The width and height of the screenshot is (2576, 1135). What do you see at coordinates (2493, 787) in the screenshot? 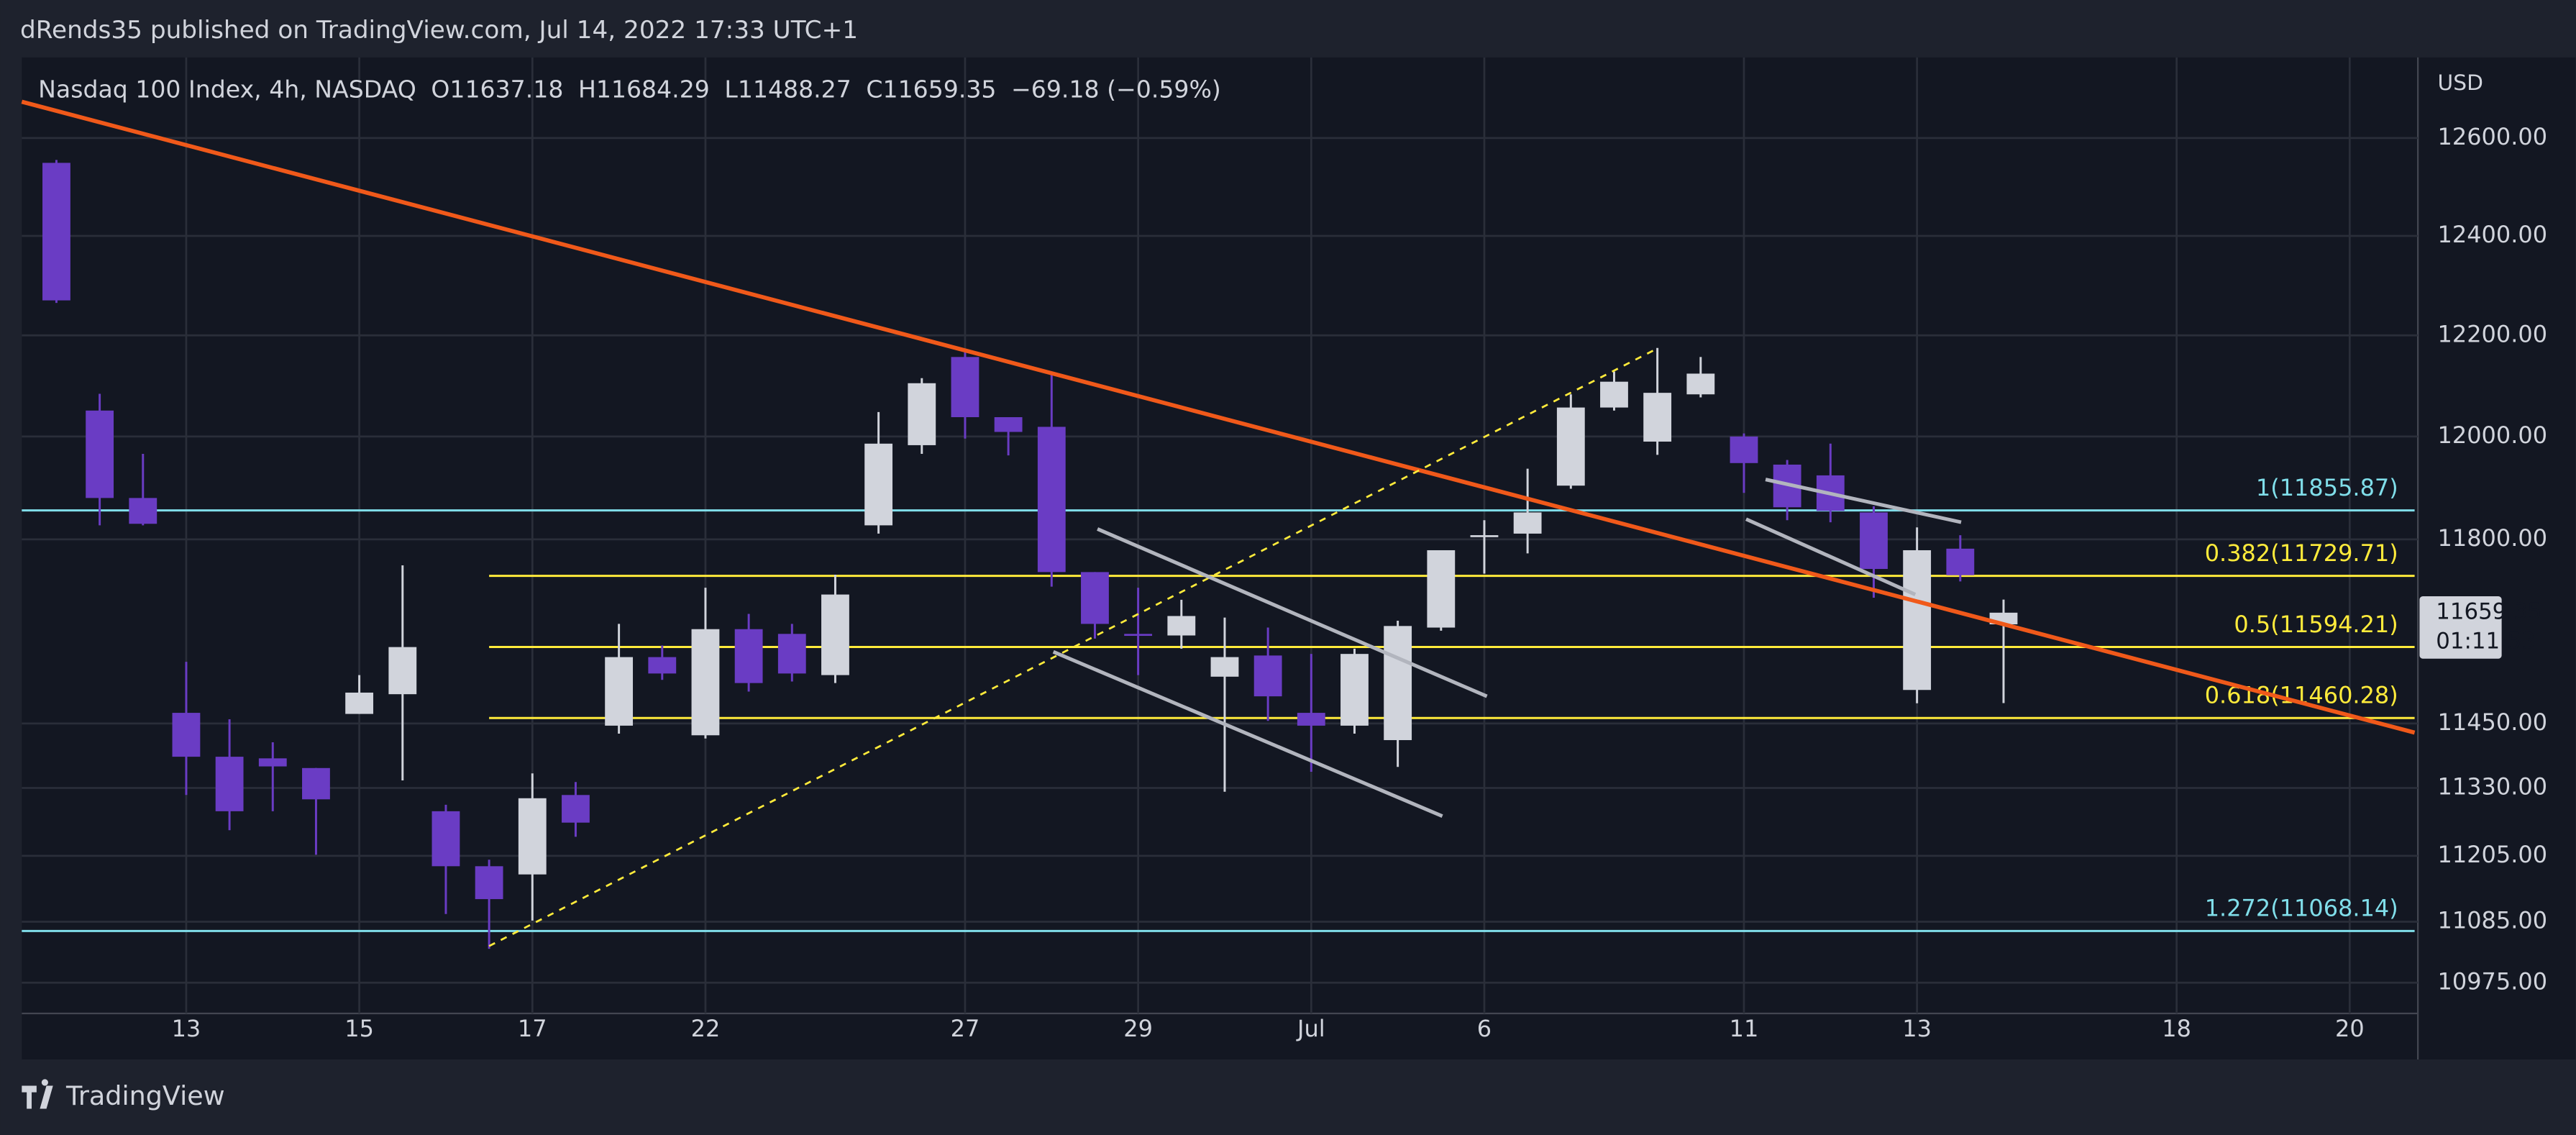
I see `y-tick-label: 11330.00` at bounding box center [2493, 787].